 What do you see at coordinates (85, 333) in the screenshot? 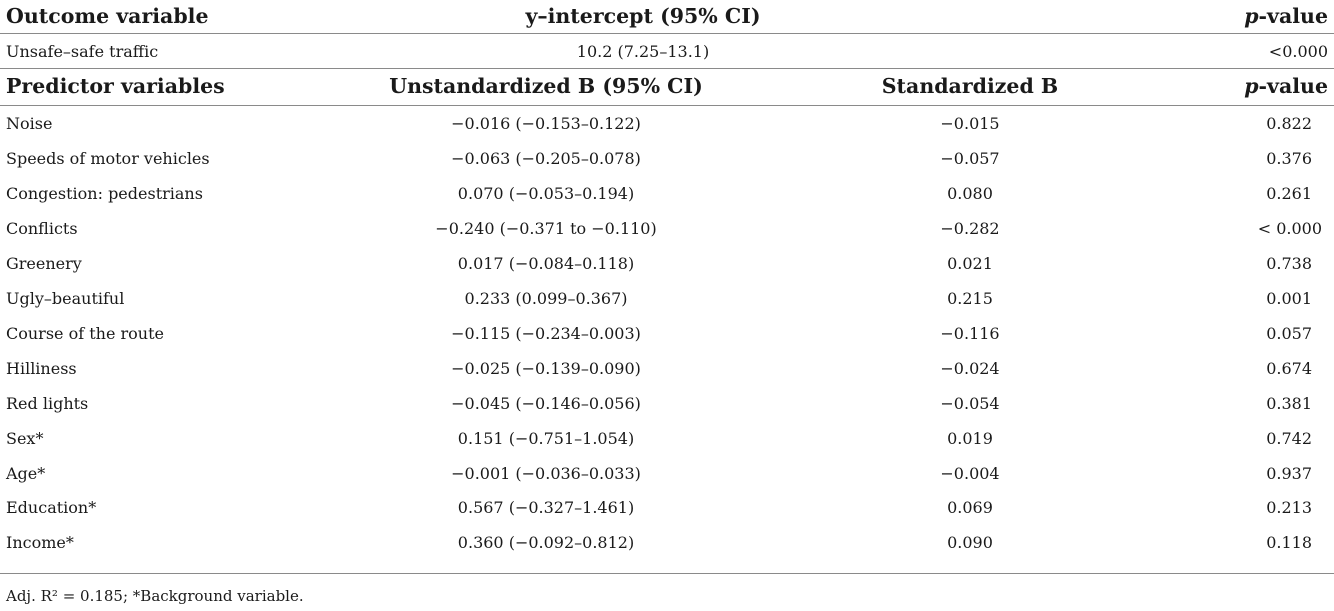
I see `variable-cell: Course of the route` at bounding box center [85, 333].